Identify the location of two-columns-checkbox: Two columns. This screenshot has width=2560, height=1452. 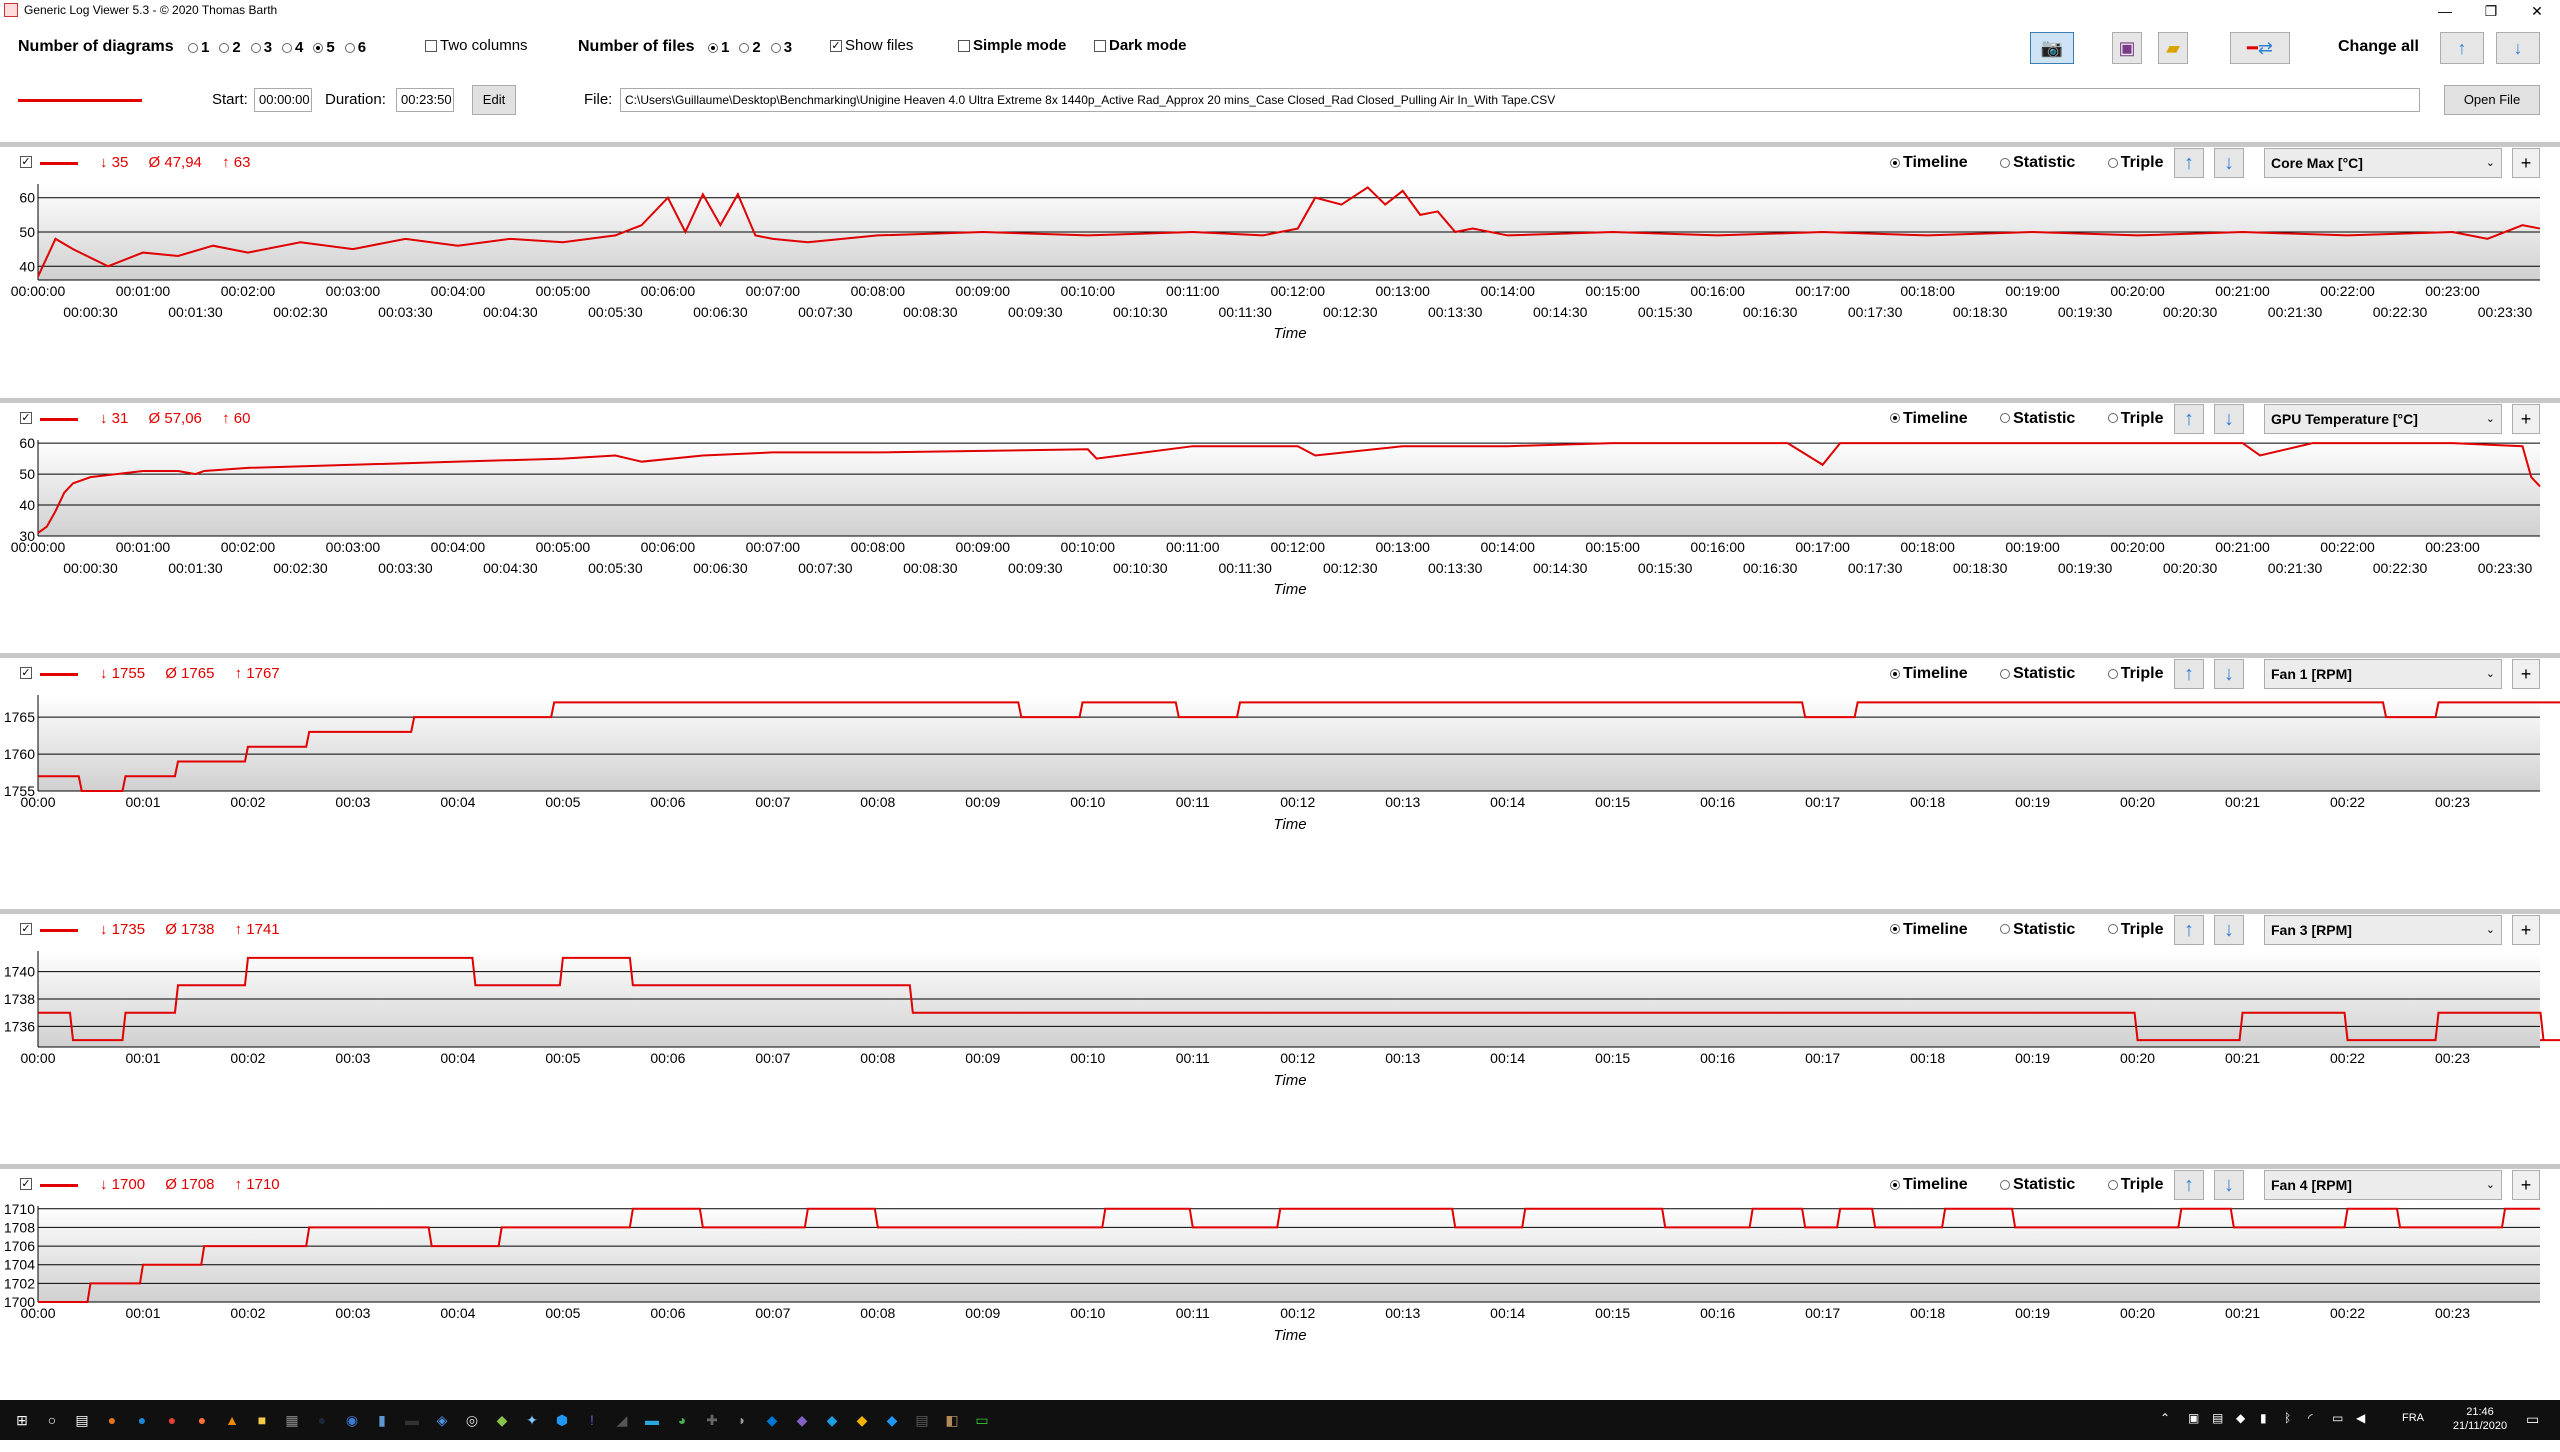
(476, 45).